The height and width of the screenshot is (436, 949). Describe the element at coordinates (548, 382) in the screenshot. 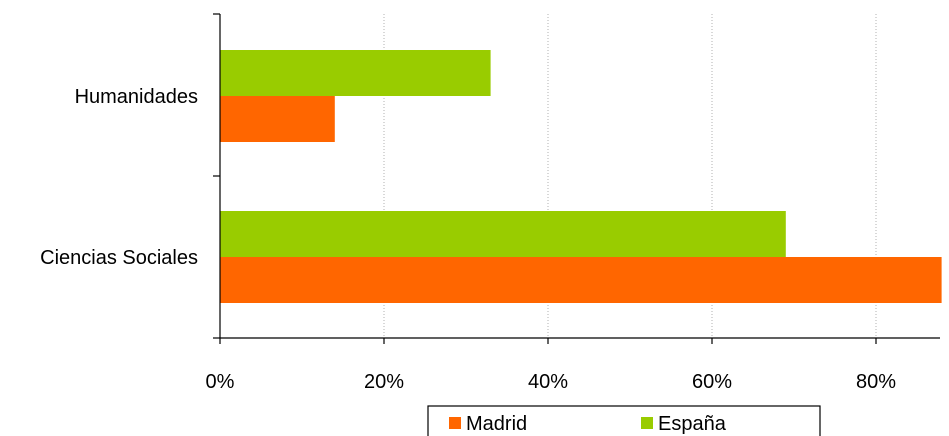

I see `x-tick-label: 40%` at that location.